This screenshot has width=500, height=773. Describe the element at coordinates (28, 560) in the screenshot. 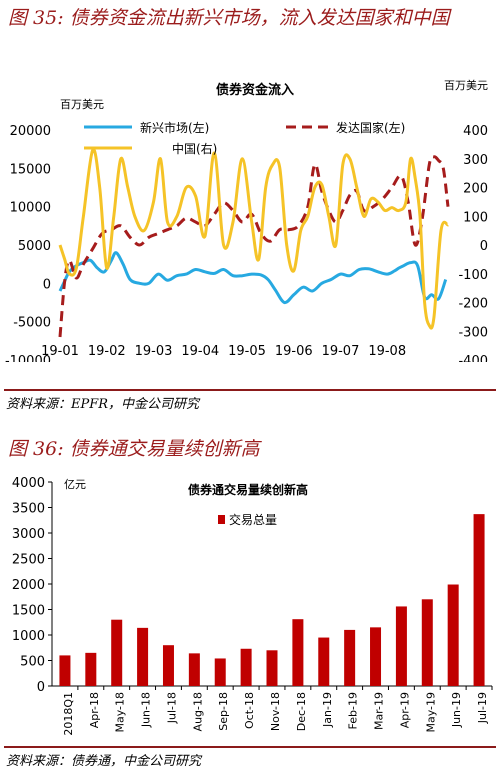

I see `y-tick-label: 2500` at that location.